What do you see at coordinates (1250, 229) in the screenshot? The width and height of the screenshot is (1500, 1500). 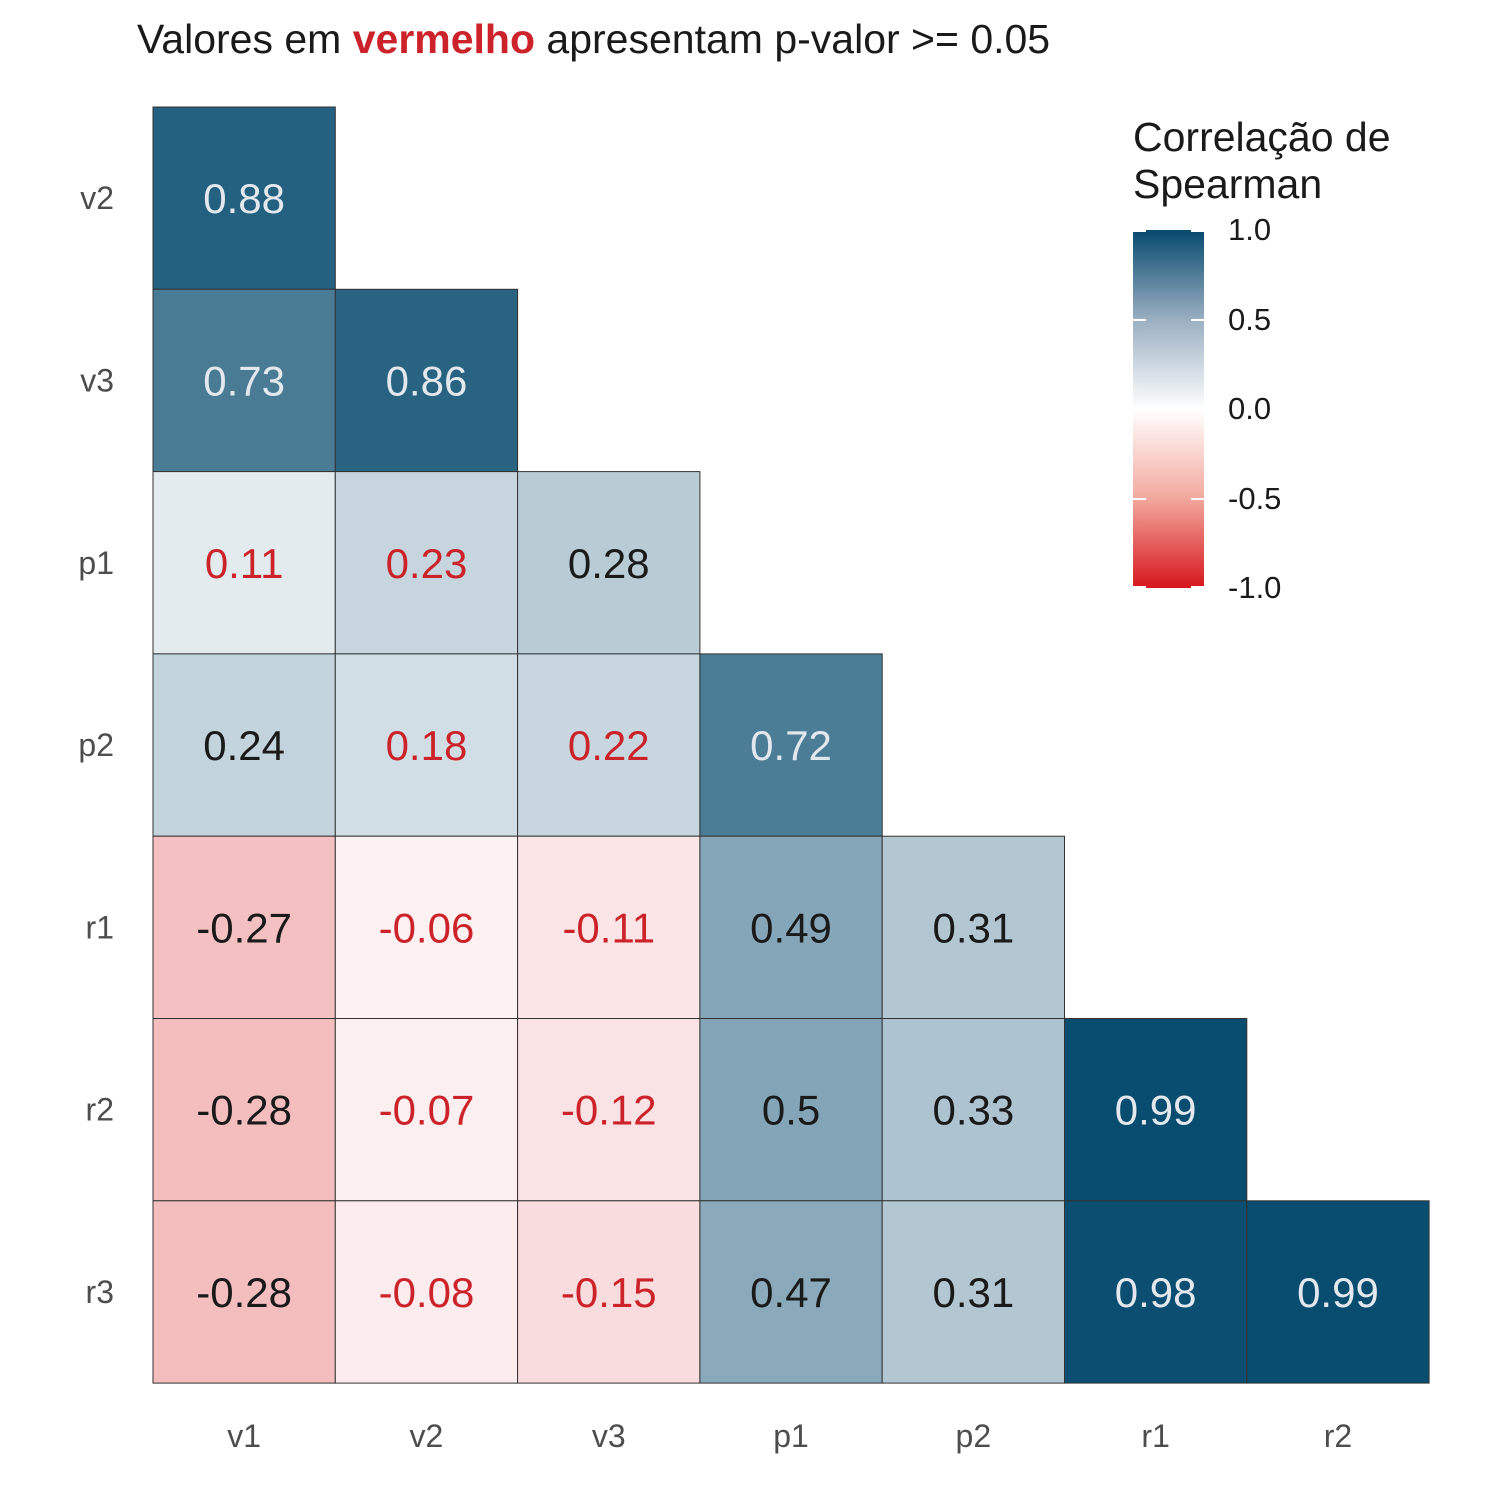 I see `legend-tick-label: 1.0` at bounding box center [1250, 229].